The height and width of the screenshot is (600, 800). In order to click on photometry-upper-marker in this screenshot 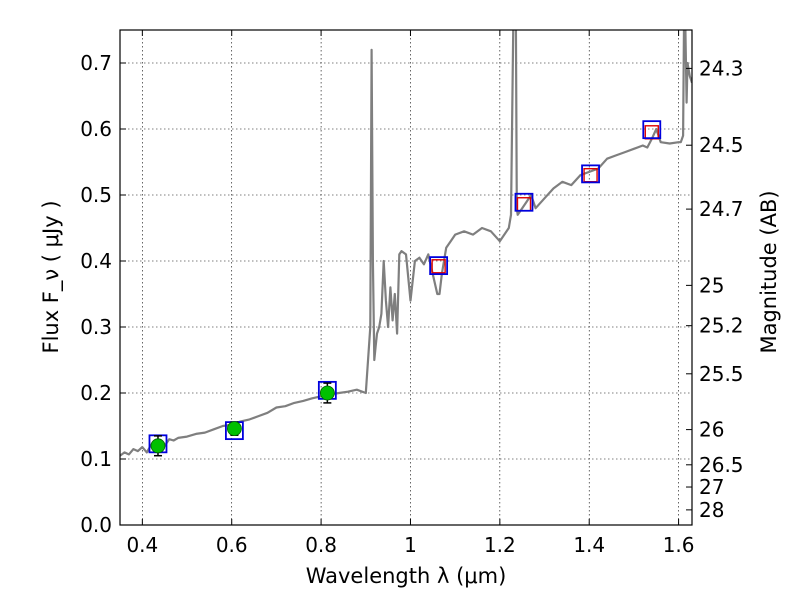, I will do `click(438, 266)`.